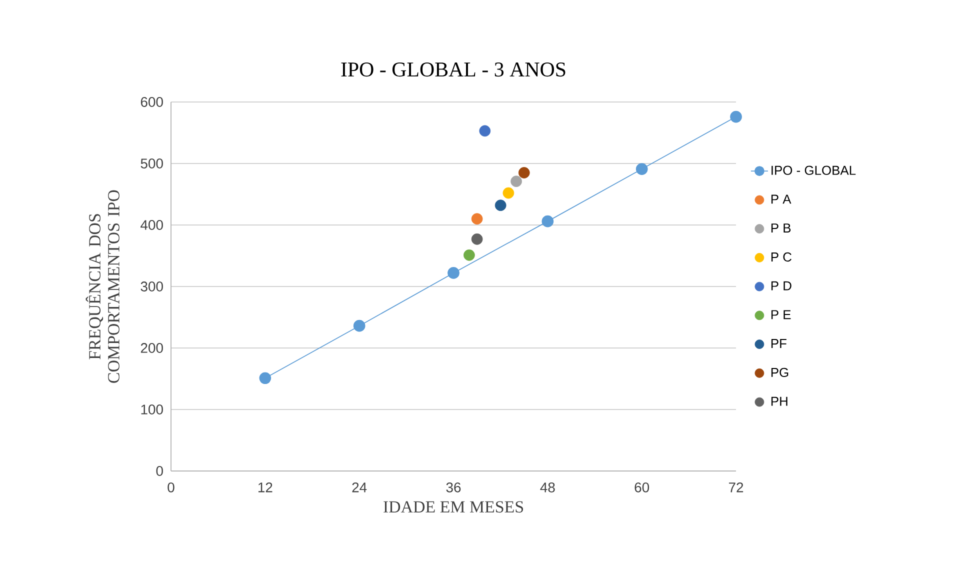  I want to click on legend-label: P B, so click(781, 228).